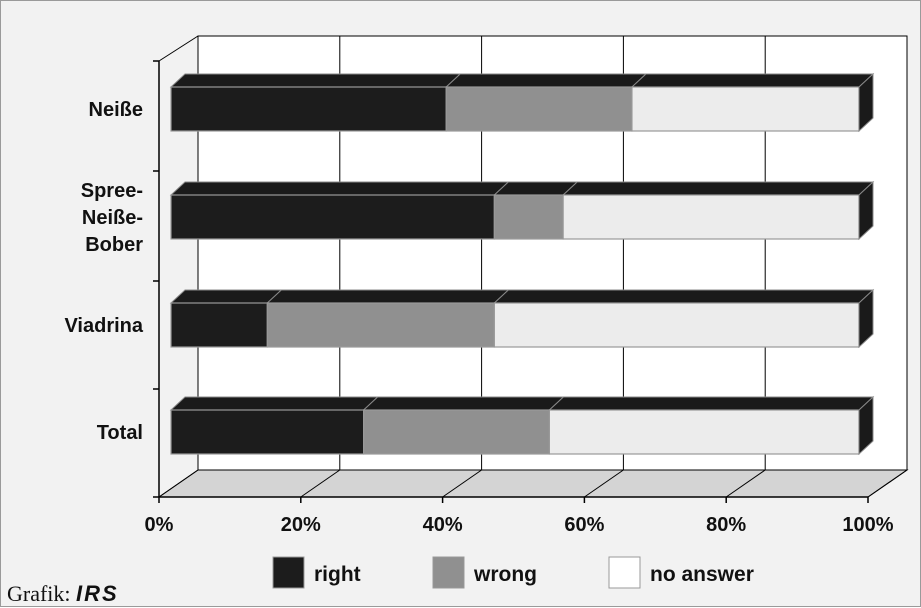 This screenshot has width=921, height=608. Describe the element at coordinates (505, 574) in the screenshot. I see `legend-label: wrong` at that location.